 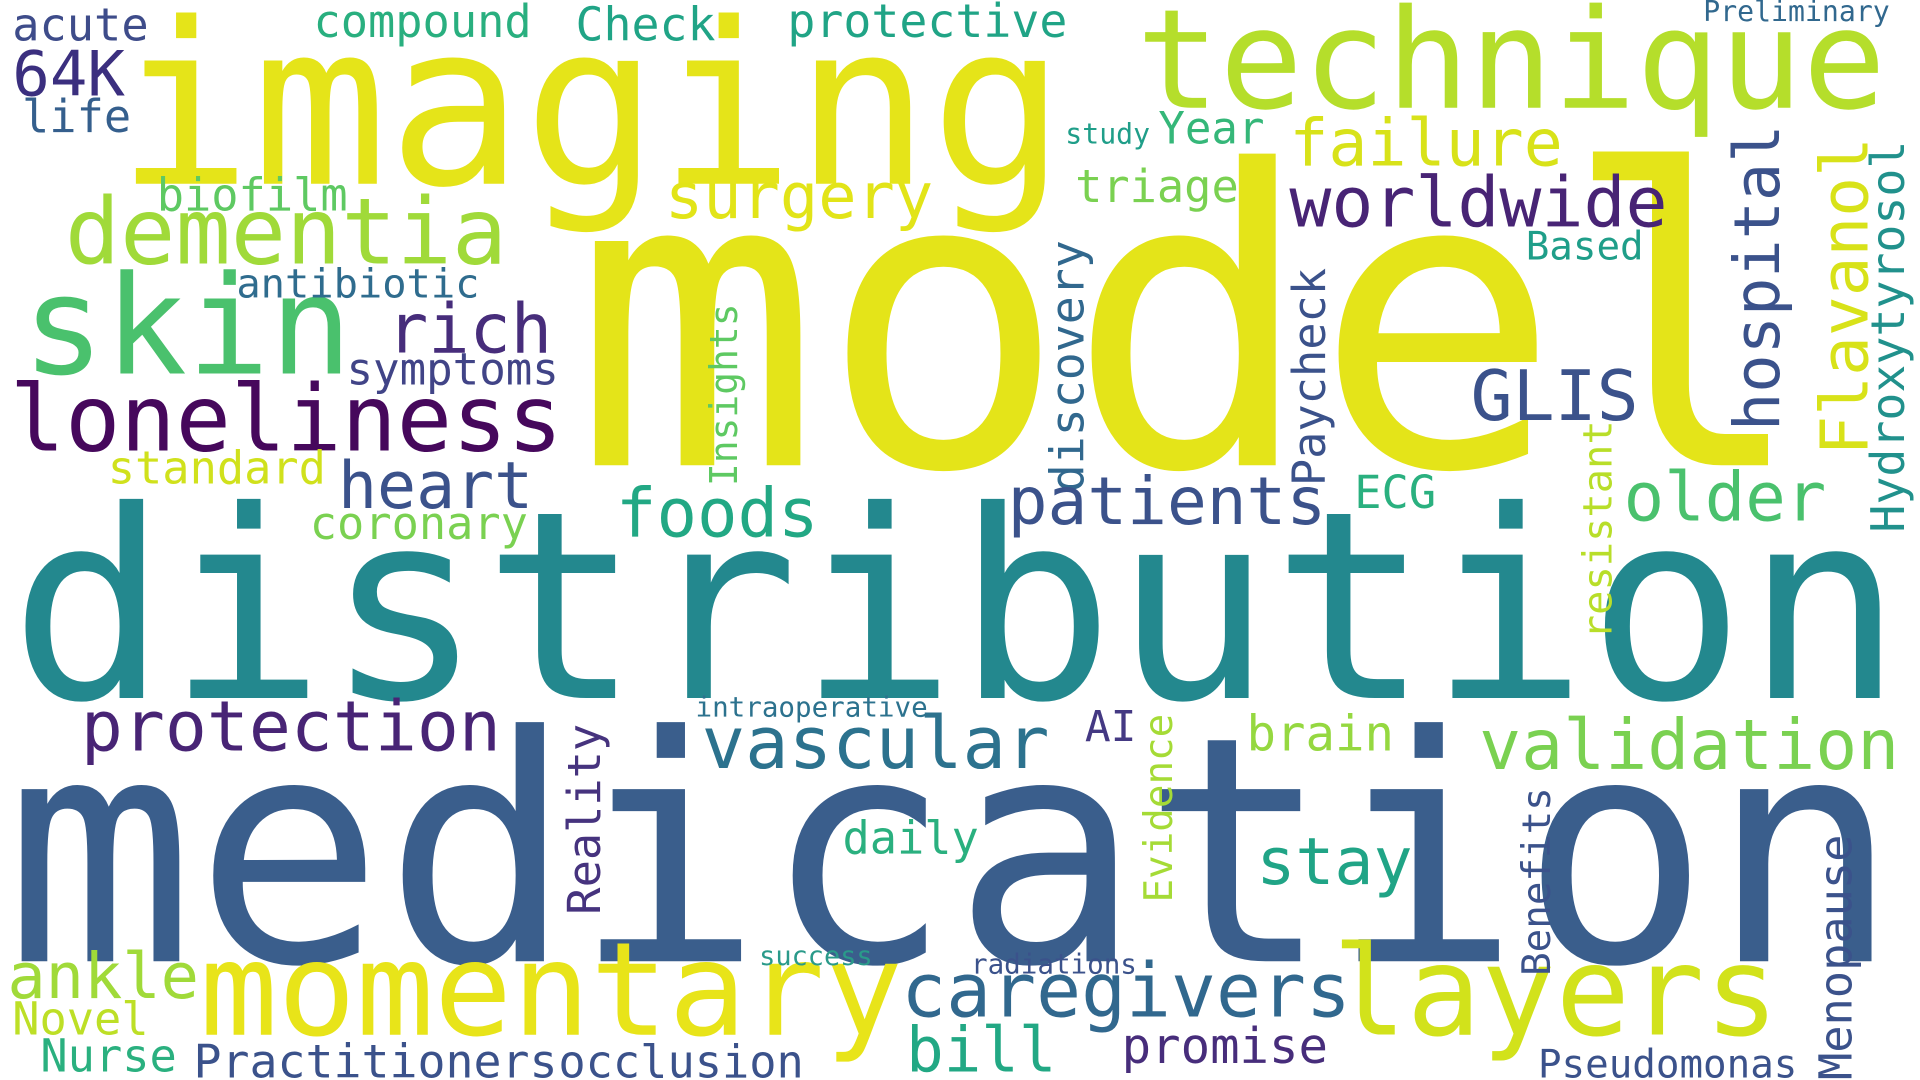 What do you see at coordinates (1425, 143) in the screenshot?
I see `word: failure` at bounding box center [1425, 143].